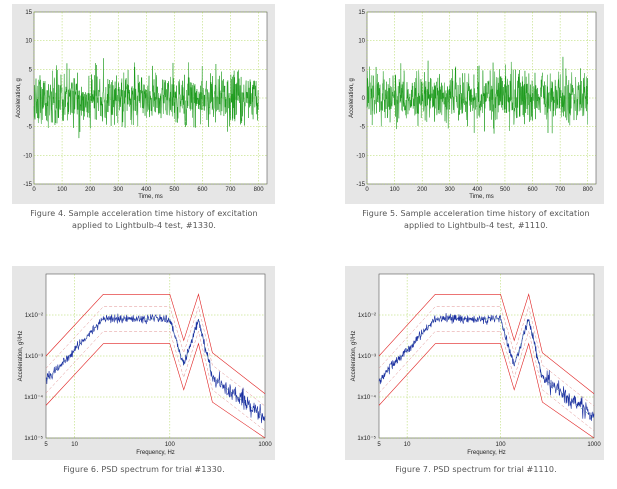 This screenshot has height=489, width=617. I want to click on figure-6-caption: Figure 6. PSD spectrum for trial #1330., so click(147, 470).